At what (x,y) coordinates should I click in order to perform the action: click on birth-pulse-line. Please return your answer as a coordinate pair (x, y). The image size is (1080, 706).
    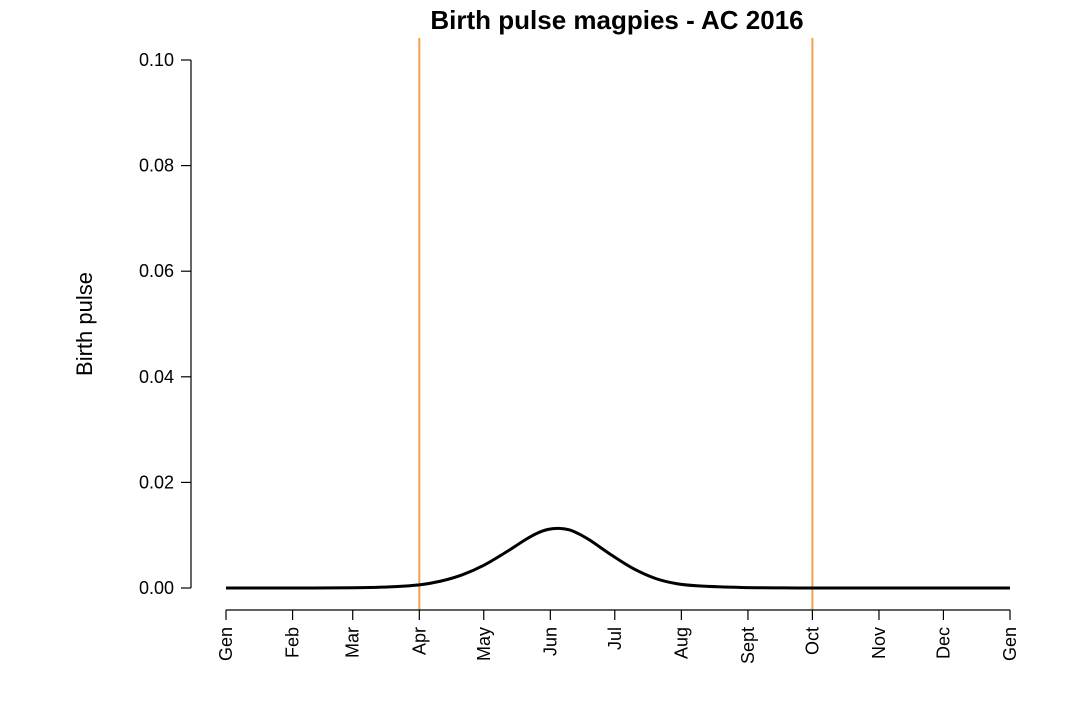
    Looking at the image, I should click on (617, 558).